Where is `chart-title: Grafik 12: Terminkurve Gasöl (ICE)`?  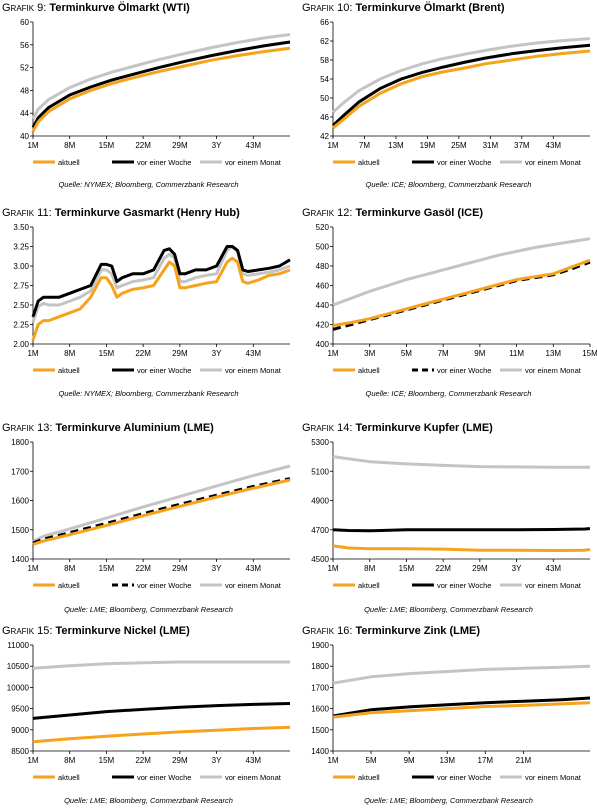
chart-title: Grafik 12: Terminkurve Gasöl (ICE) is located at coordinates (393, 213).